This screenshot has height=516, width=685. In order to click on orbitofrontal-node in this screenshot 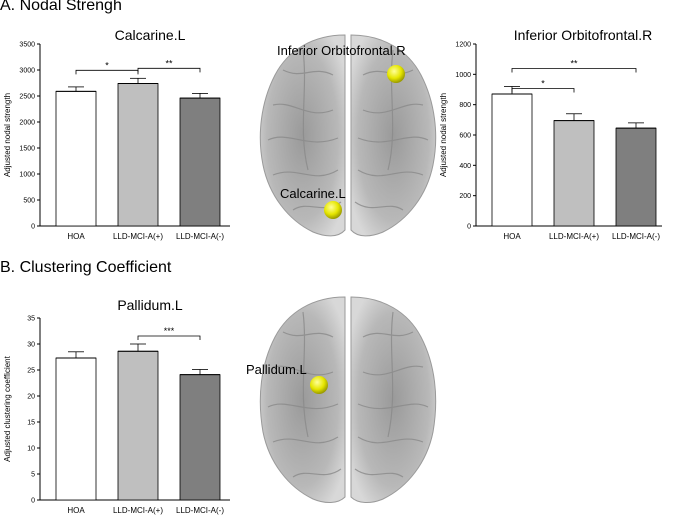, I will do `click(396, 74)`.